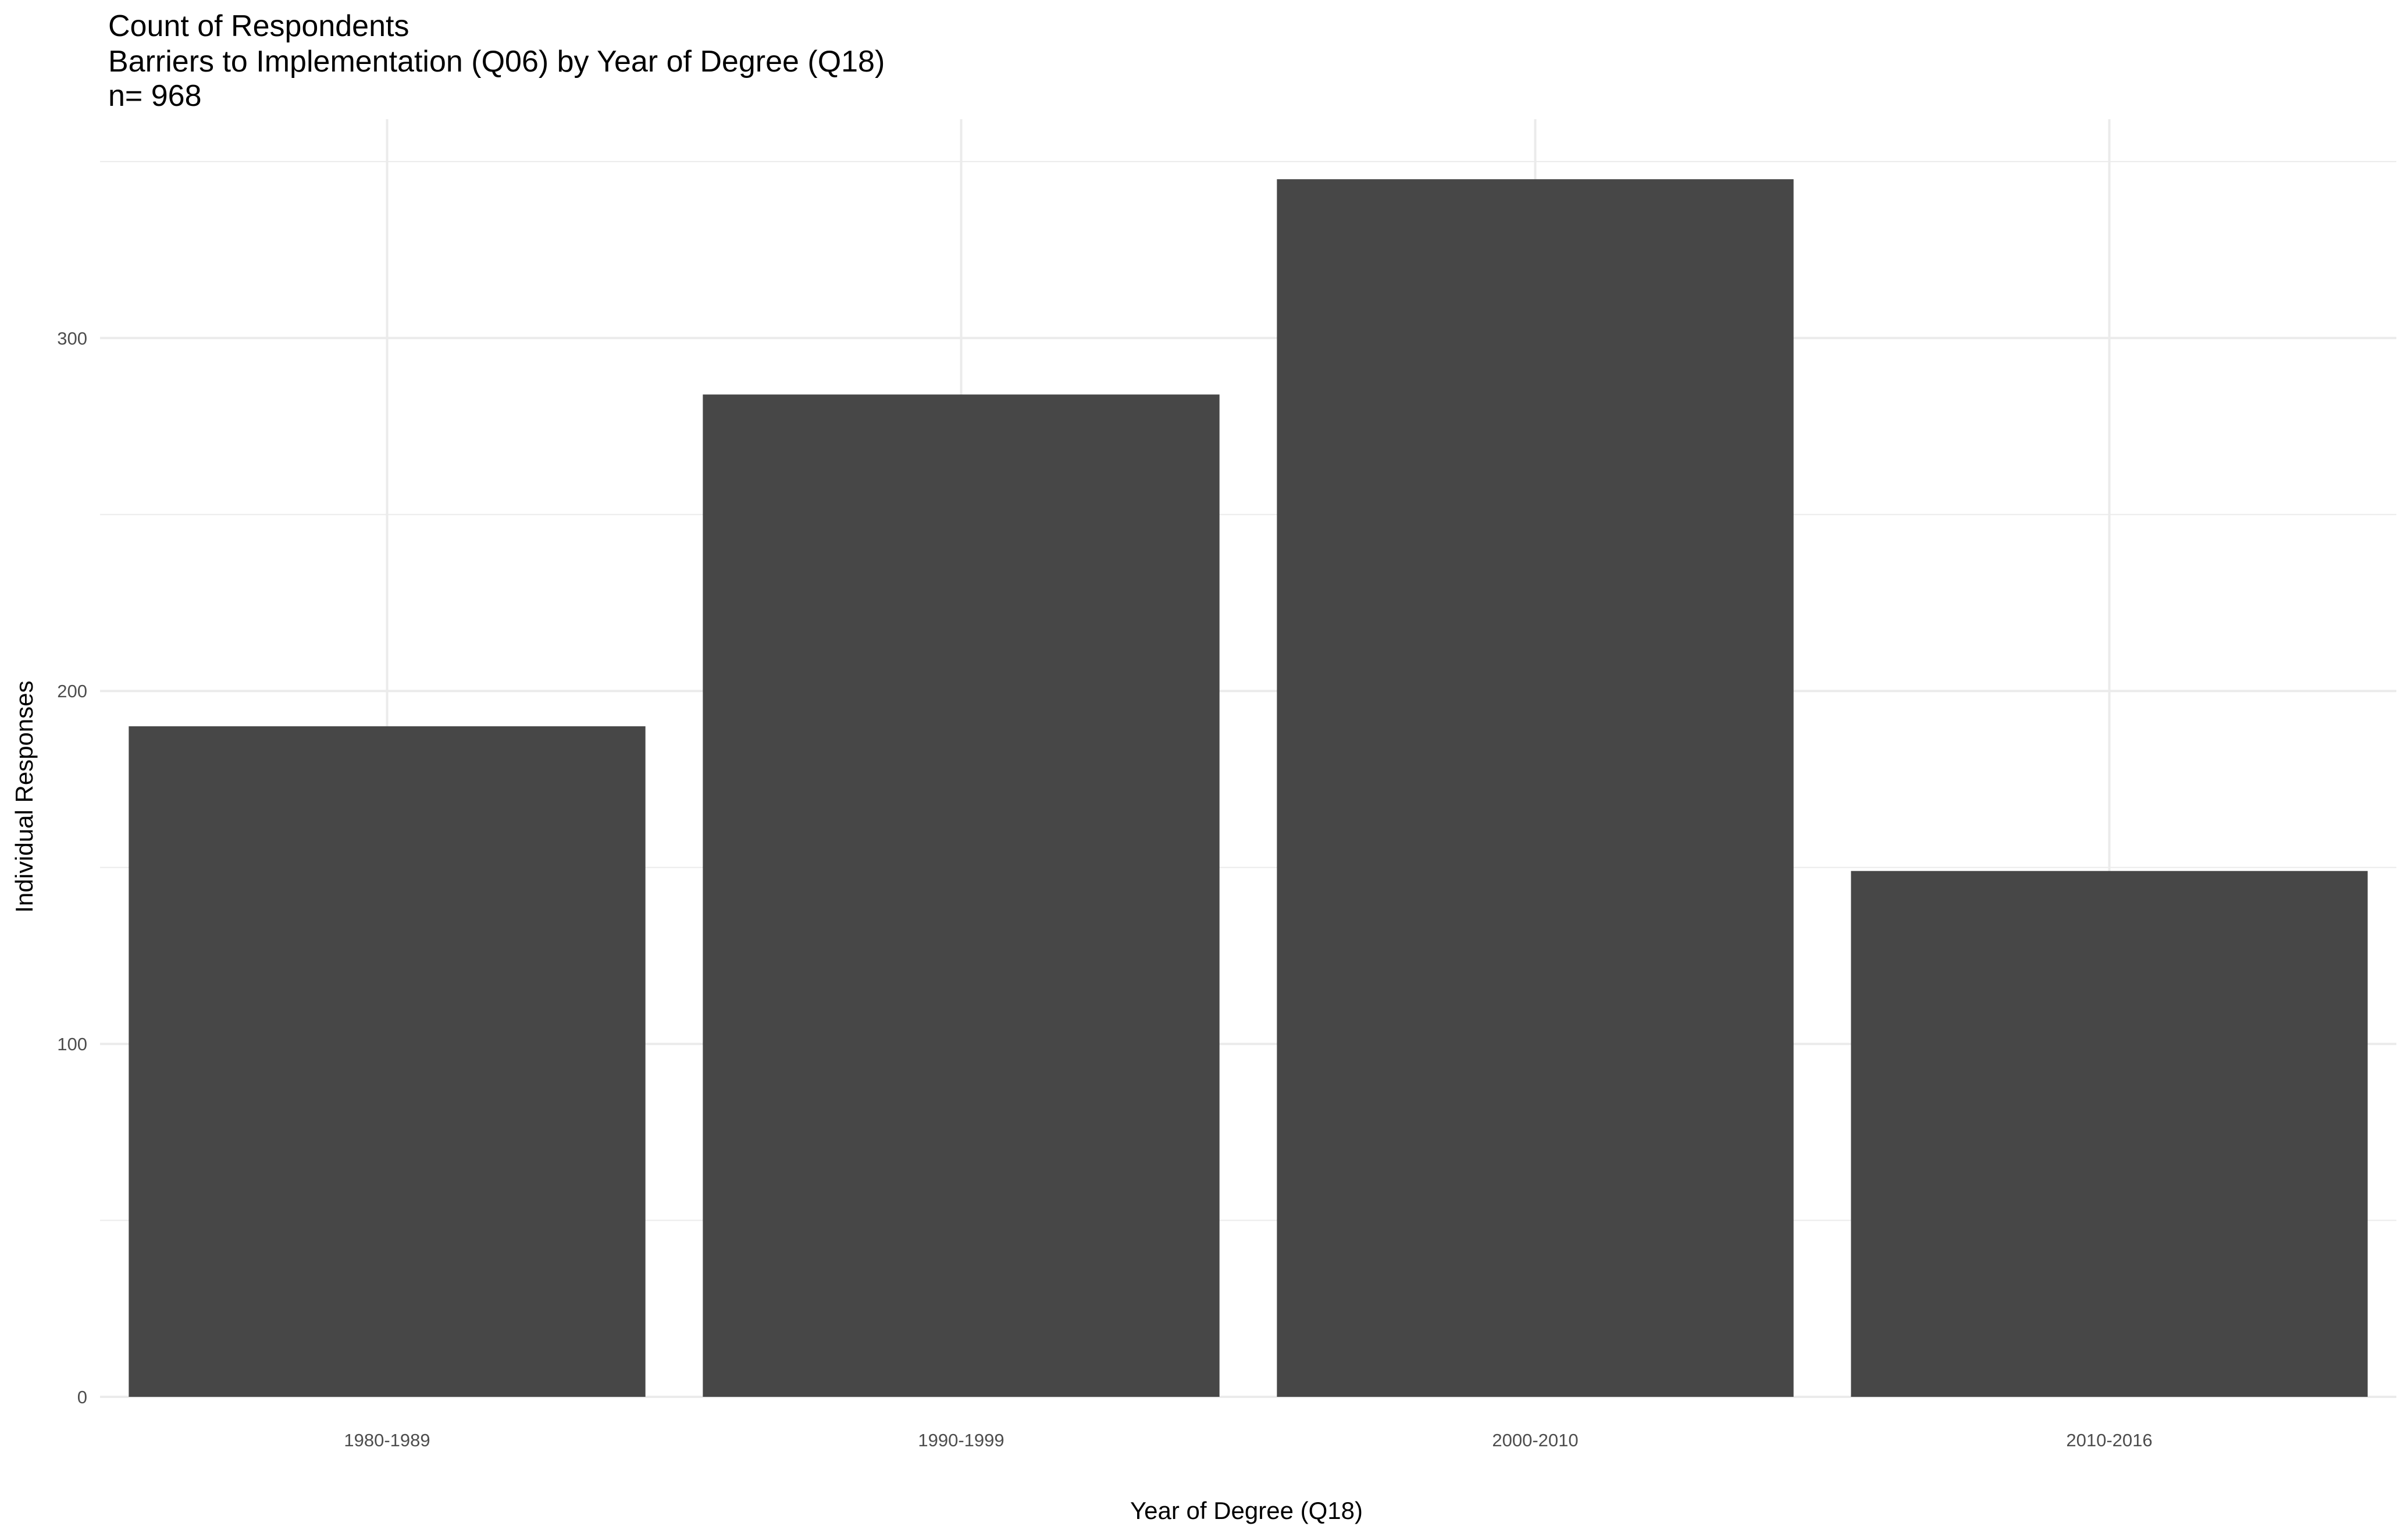 The height and width of the screenshot is (1537, 2408). What do you see at coordinates (1248, 1440) in the screenshot?
I see `x-tick-labels: 1980-1989 1990-1999 2000-2010 2010-2016` at bounding box center [1248, 1440].